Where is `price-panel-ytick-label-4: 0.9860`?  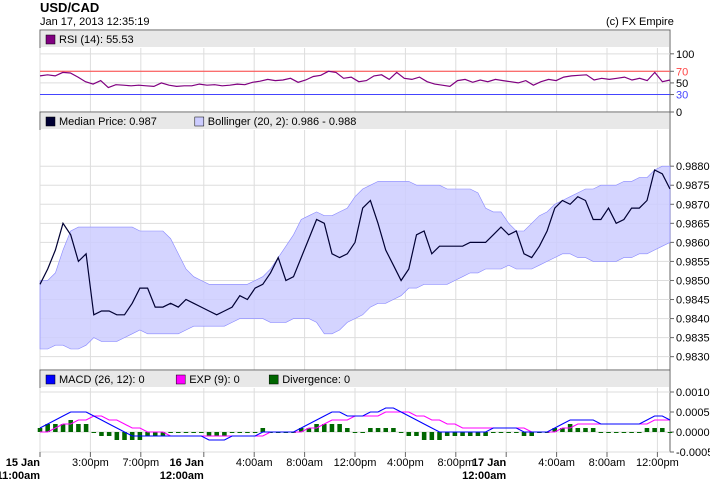 price-panel-ytick-label-4: 0.9860 is located at coordinates (693, 243).